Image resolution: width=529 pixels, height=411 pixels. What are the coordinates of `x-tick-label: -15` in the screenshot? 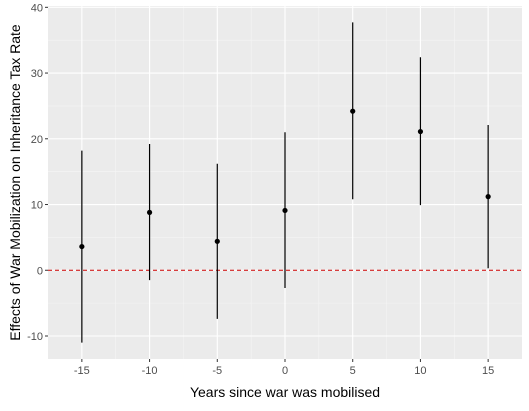 It's located at (82, 371).